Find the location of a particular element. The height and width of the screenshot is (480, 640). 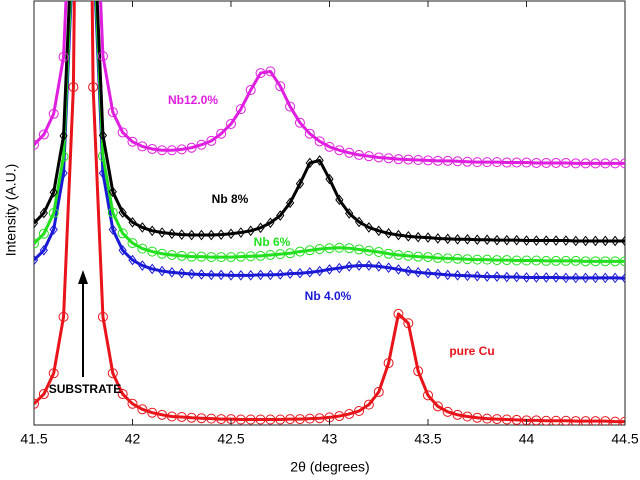

series-label: Nb 8% is located at coordinates (230, 199).